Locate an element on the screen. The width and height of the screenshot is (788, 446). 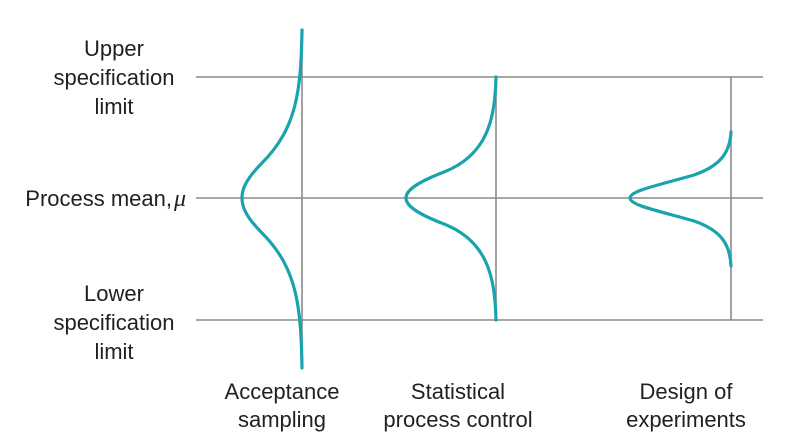
process-mean-mu-symbol: μ is located at coordinates (179, 199).